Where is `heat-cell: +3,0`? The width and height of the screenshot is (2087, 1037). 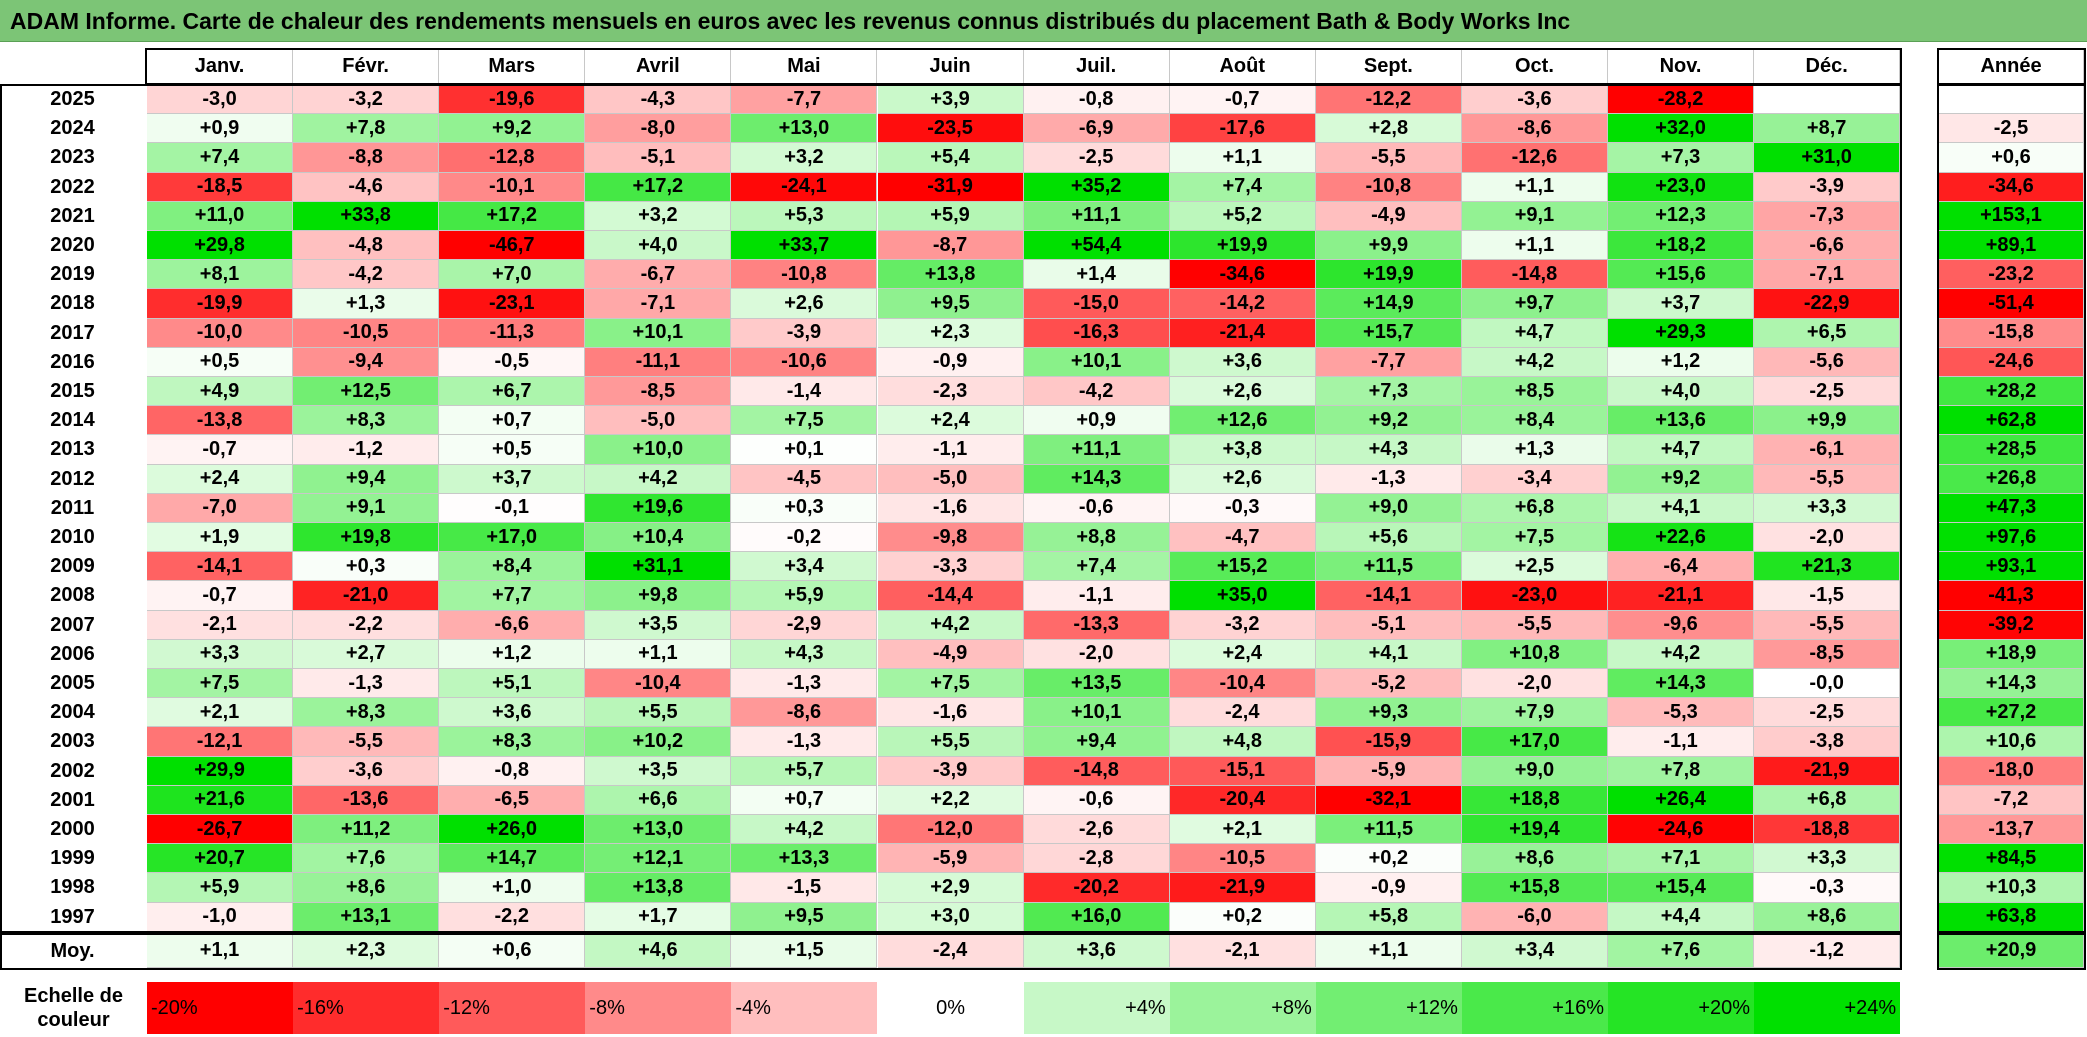
heat-cell: +3,0 is located at coordinates (950, 917).